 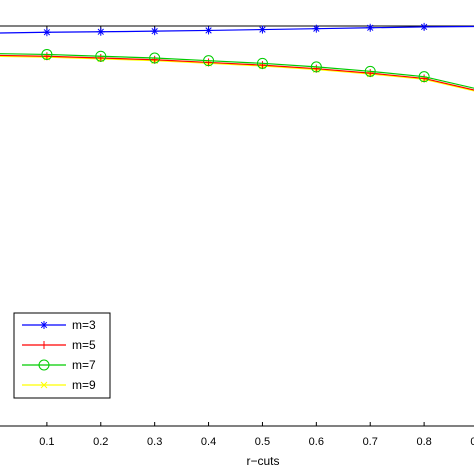 What do you see at coordinates (59, 365) in the screenshot?
I see `legend-item: m=7` at bounding box center [59, 365].